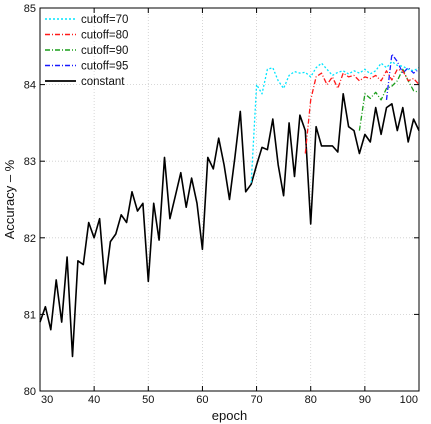 The image size is (431, 424). Describe the element at coordinates (104, 36) in the screenshot. I see `legend-label: cutoff=80` at that location.